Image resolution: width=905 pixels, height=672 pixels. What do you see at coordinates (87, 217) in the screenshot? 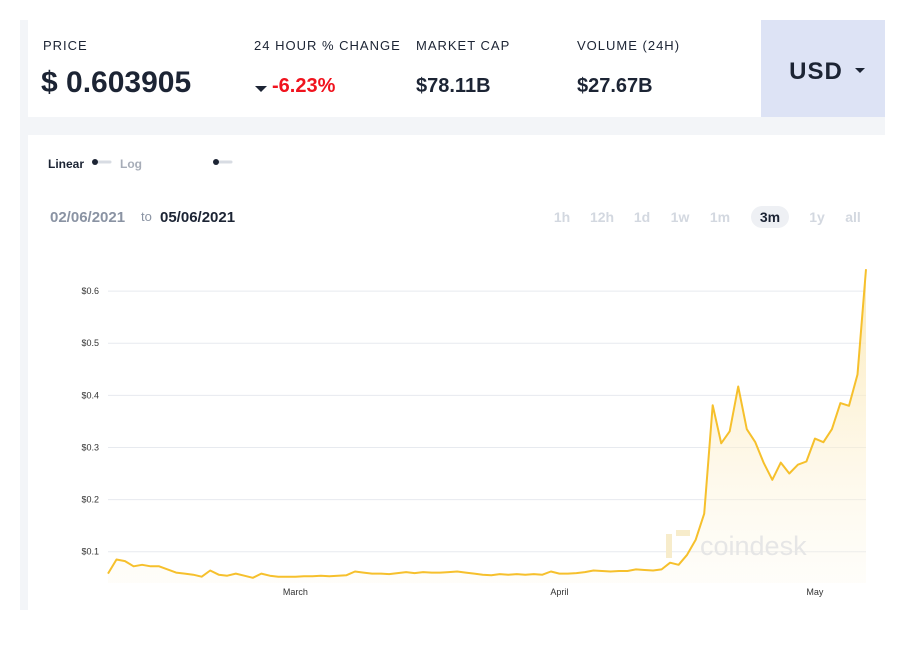
I see `date-from: 02/06/2021` at bounding box center [87, 217].